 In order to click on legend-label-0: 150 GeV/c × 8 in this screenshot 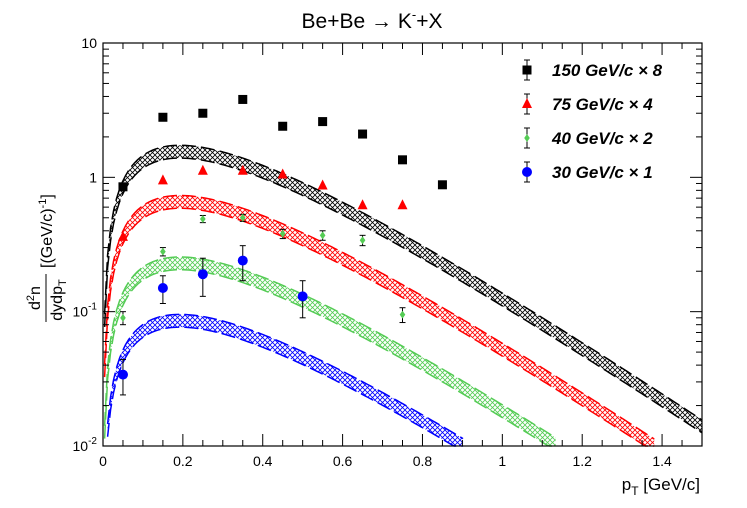, I will do `click(607, 70)`.